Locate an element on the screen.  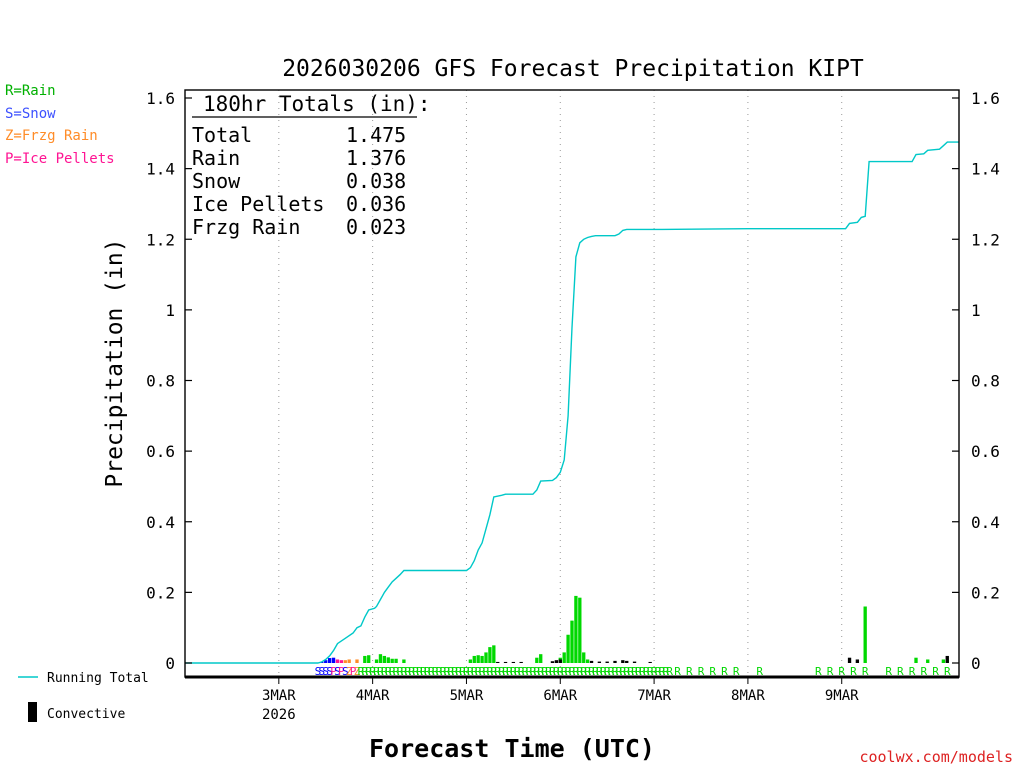
totals-value: 0.023 is located at coordinates (376, 227).